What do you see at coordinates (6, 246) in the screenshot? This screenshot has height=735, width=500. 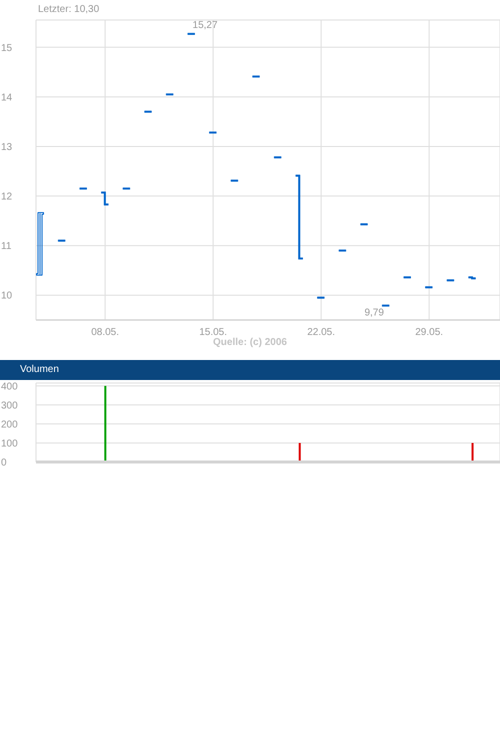 I see `y-tick-label: 11` at bounding box center [6, 246].